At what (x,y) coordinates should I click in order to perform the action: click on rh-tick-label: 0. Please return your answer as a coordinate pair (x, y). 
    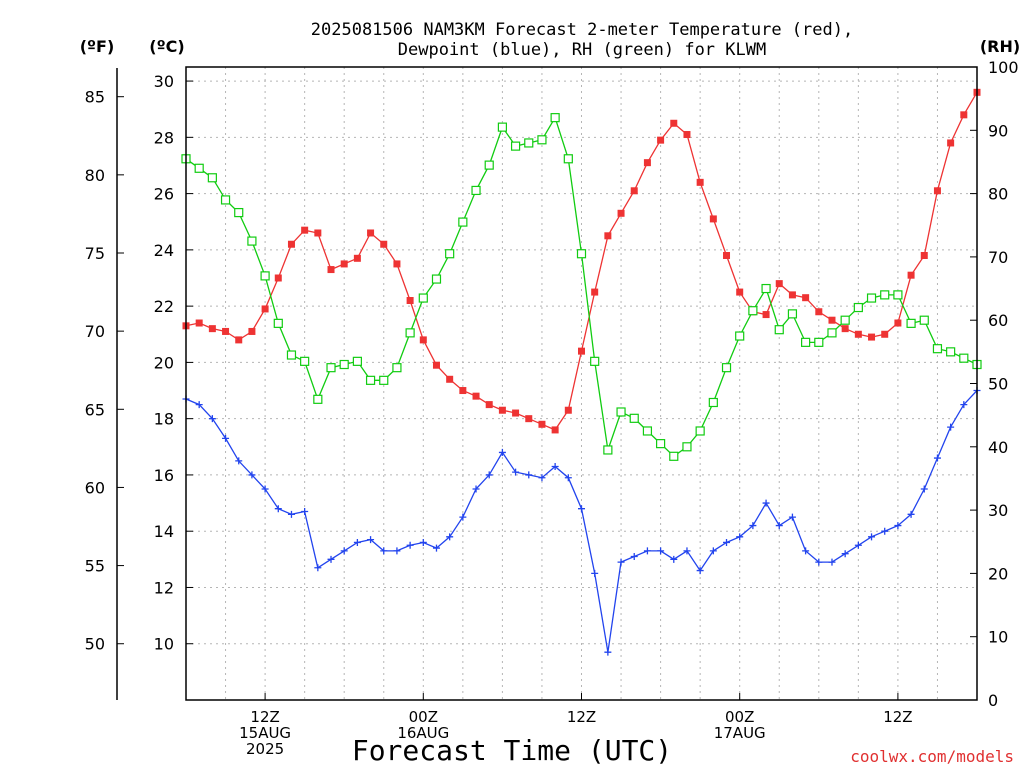
    Looking at the image, I should click on (993, 700).